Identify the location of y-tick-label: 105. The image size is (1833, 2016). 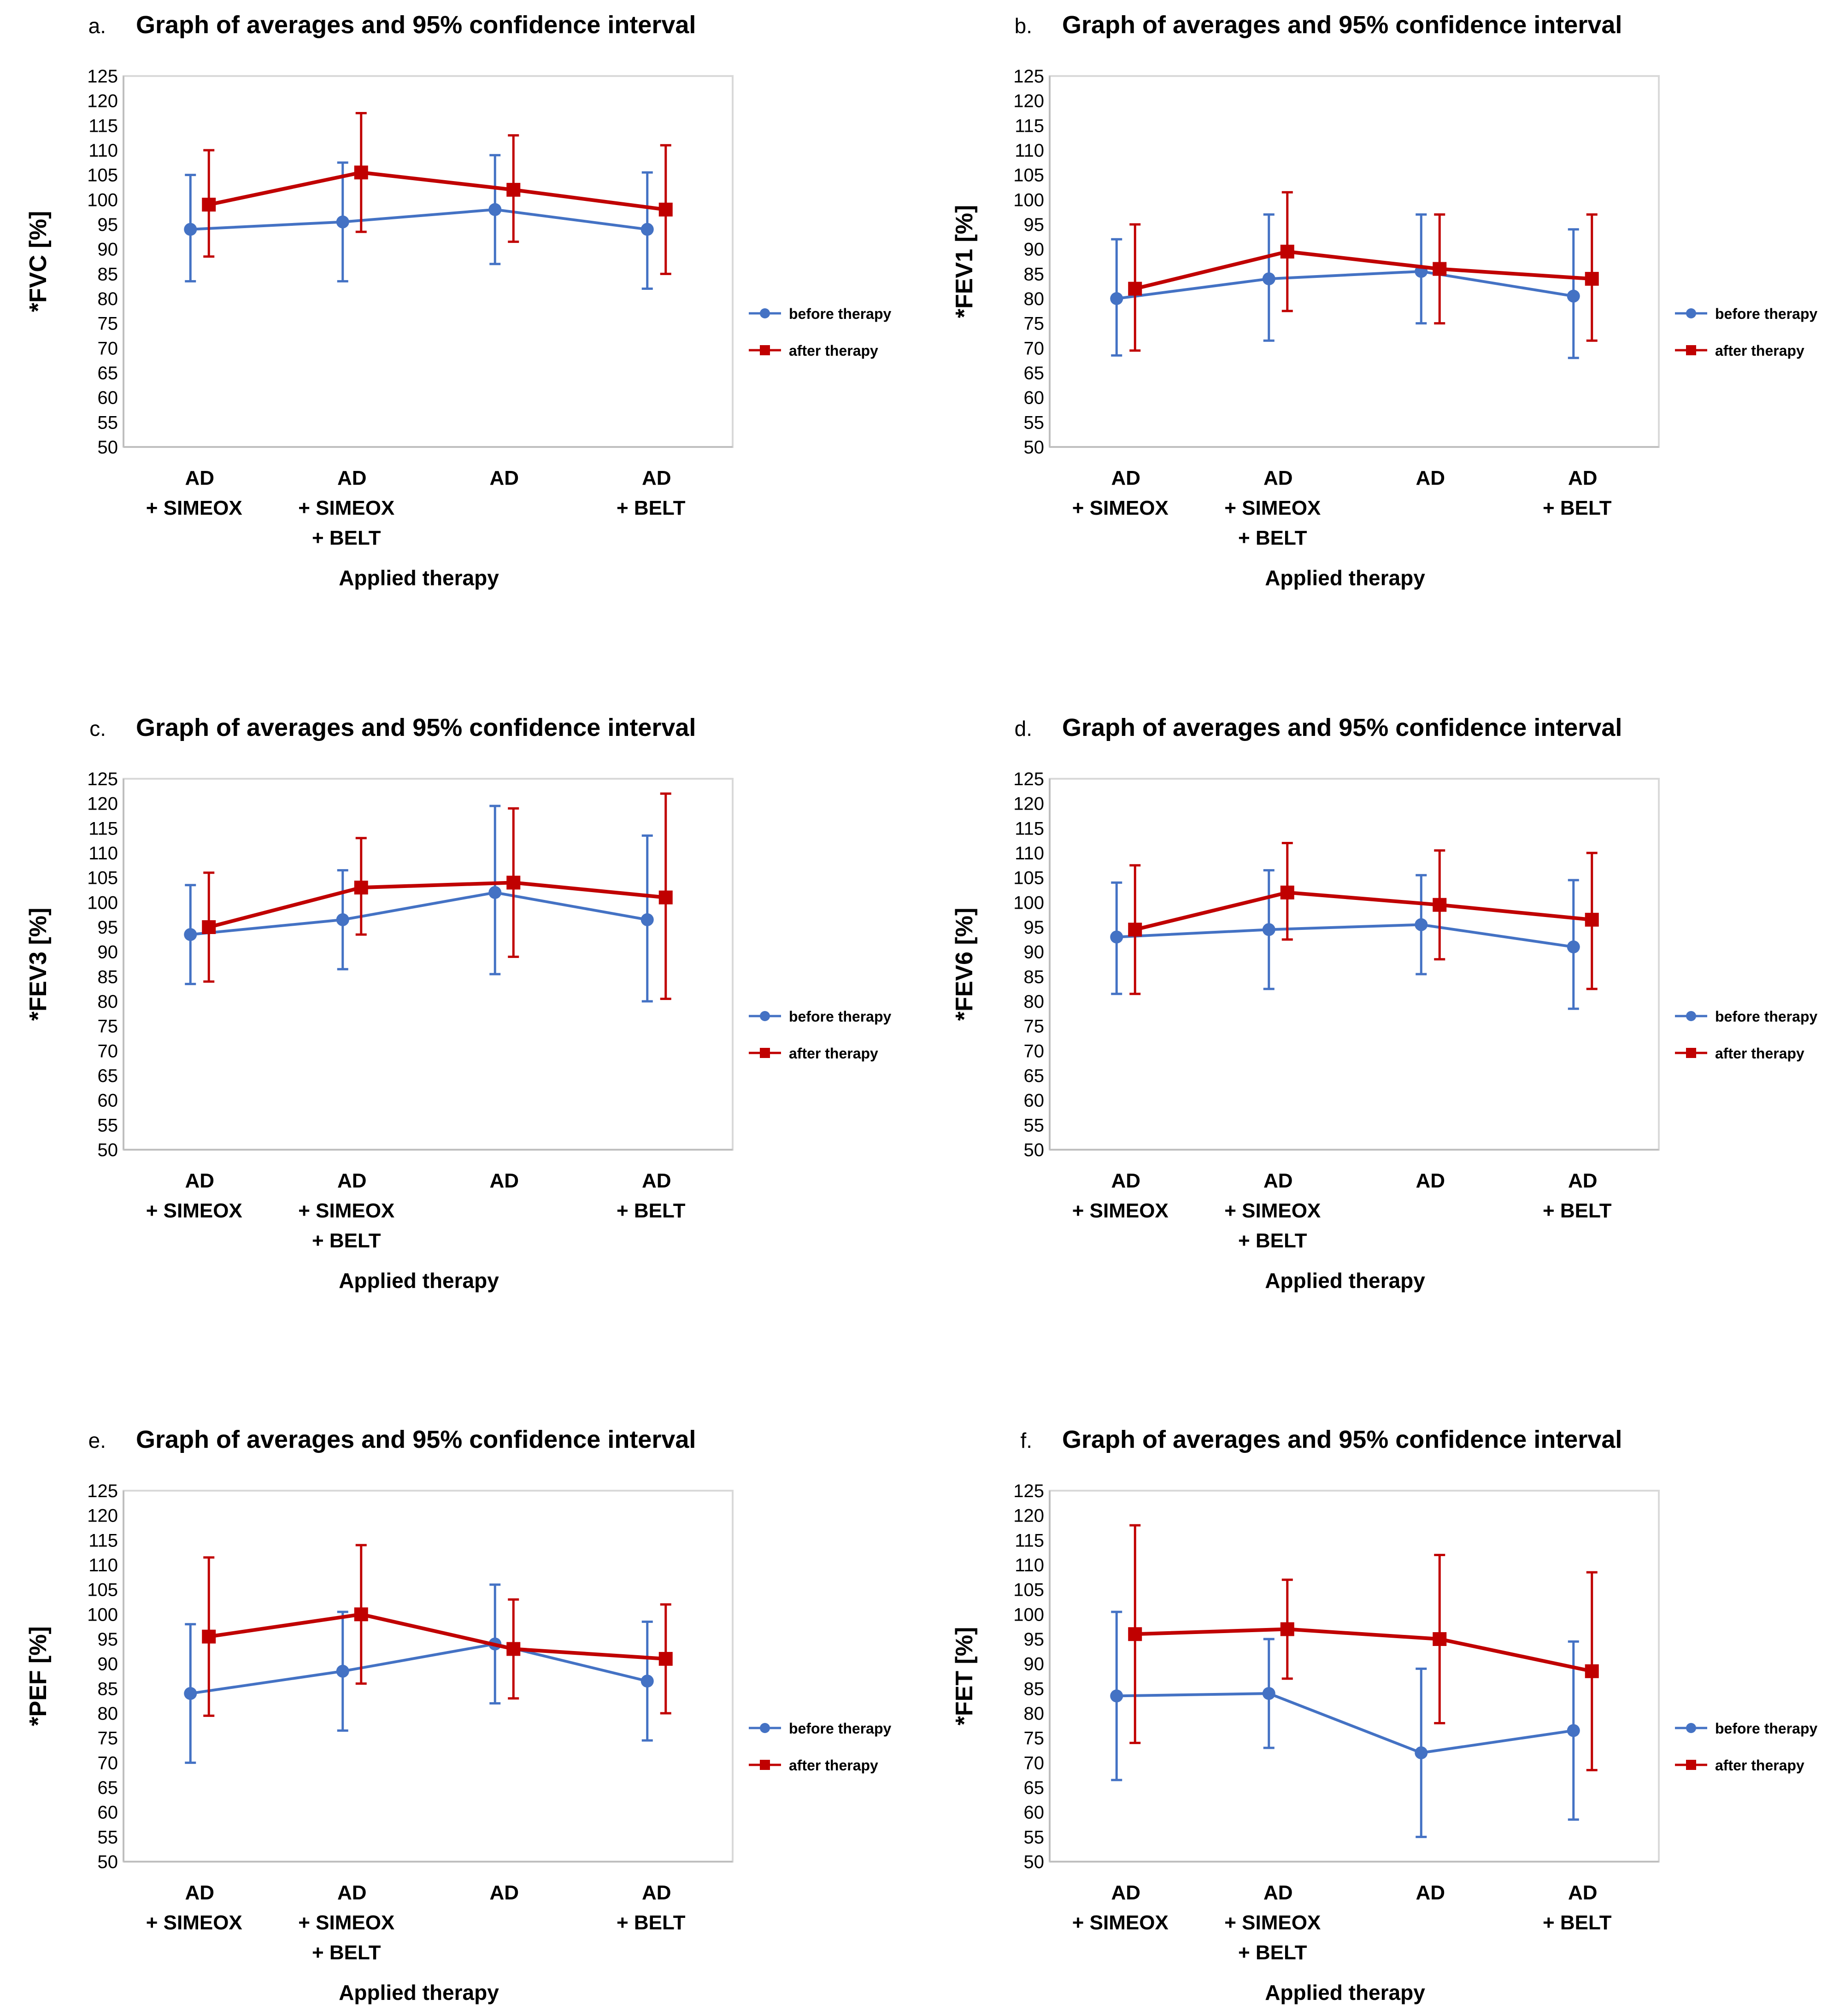
(1028, 878).